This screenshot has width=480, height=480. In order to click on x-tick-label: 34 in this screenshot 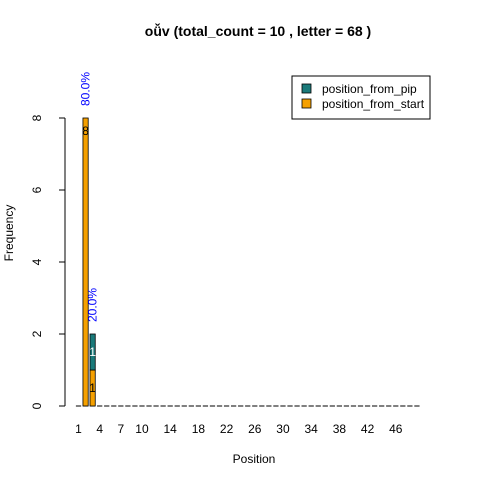, I will do `click(311, 429)`.